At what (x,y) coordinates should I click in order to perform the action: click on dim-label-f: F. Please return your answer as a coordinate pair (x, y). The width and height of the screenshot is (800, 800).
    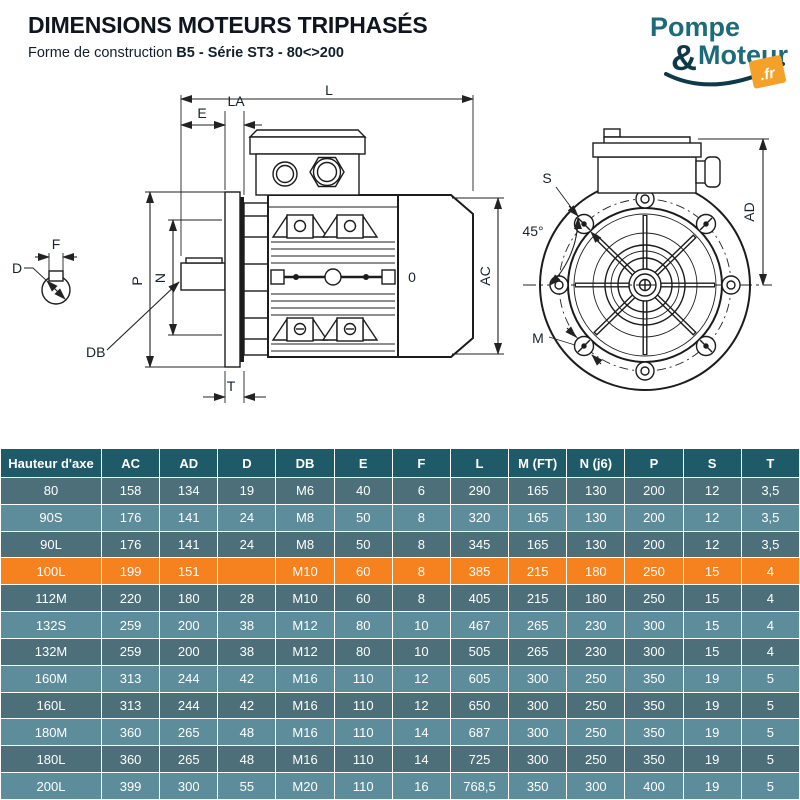
    Looking at the image, I should click on (56, 244).